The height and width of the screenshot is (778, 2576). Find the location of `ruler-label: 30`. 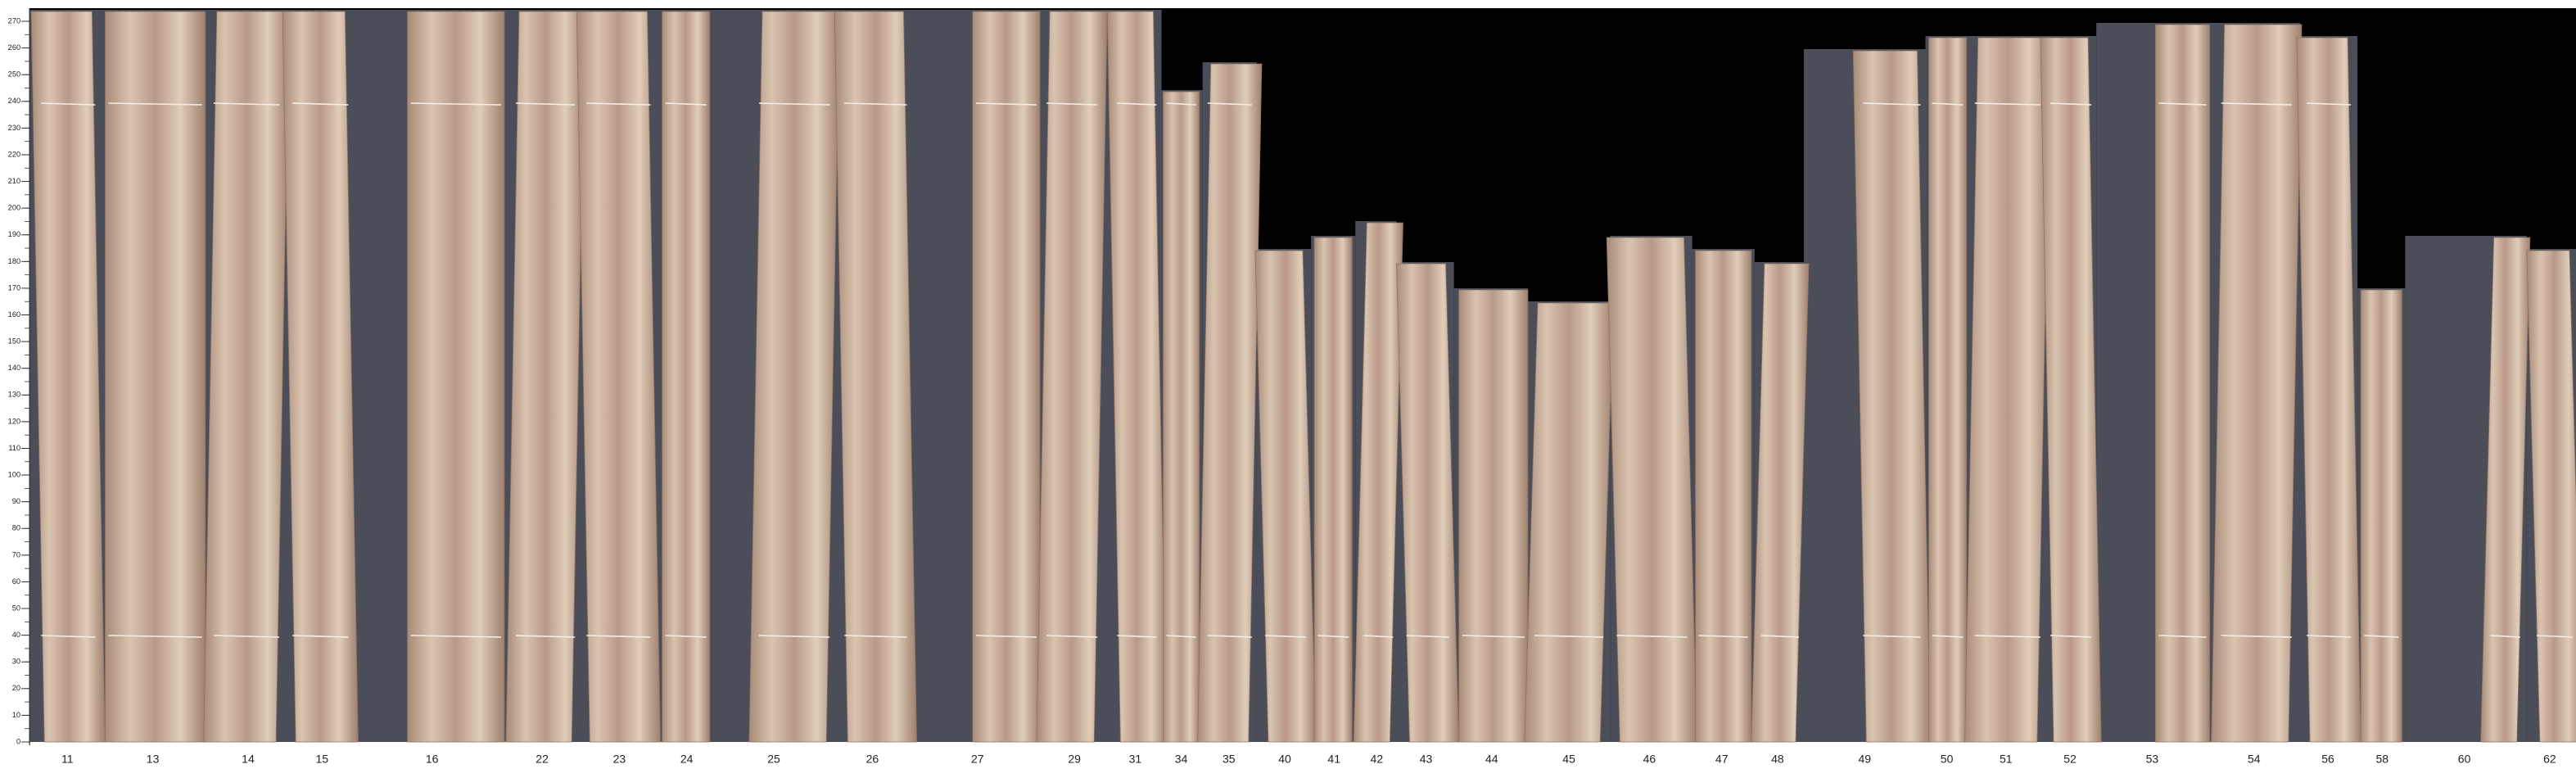

ruler-label: 30 is located at coordinates (16, 662).